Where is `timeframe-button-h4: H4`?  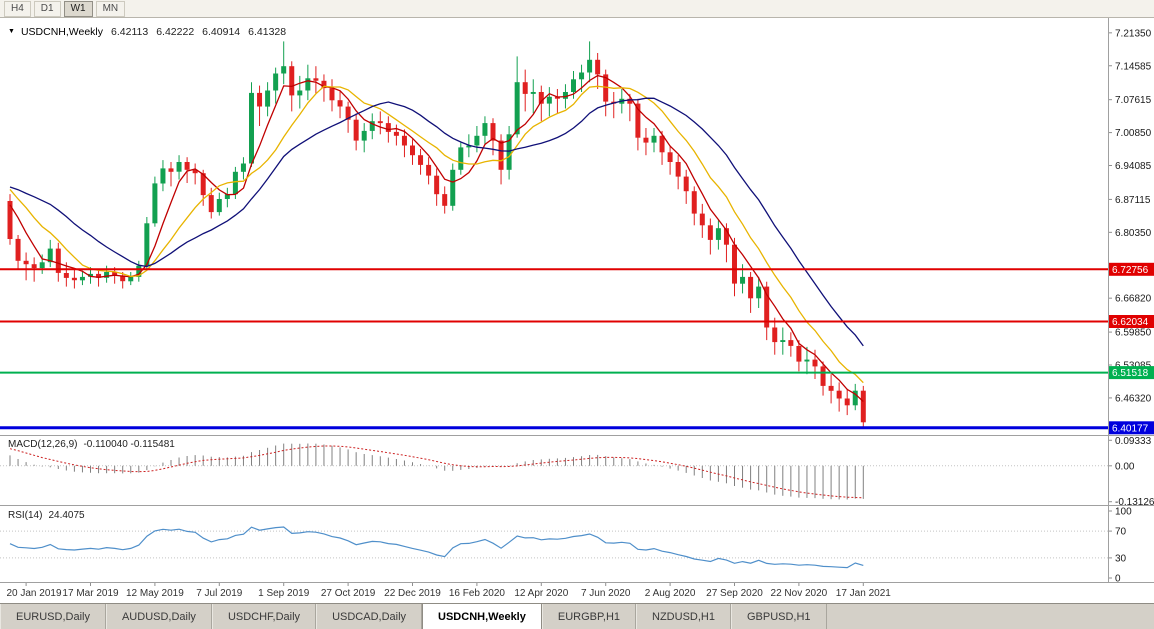
timeframe-button-h4: H4 is located at coordinates (17, 8).